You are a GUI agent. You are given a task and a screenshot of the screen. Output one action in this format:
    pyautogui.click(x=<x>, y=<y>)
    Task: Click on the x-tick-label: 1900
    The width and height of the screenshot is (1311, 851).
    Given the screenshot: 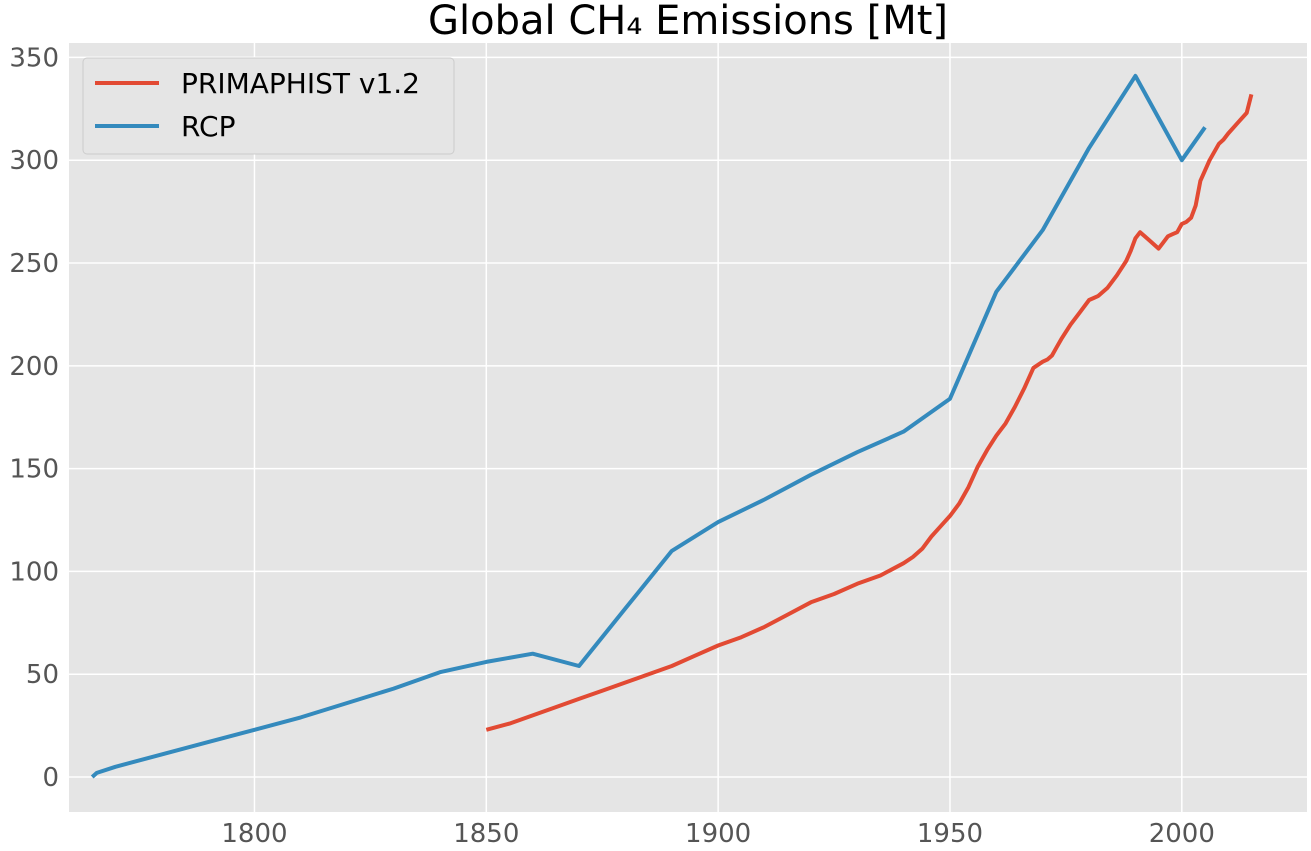 What is the action you would take?
    pyautogui.click(x=718, y=834)
    